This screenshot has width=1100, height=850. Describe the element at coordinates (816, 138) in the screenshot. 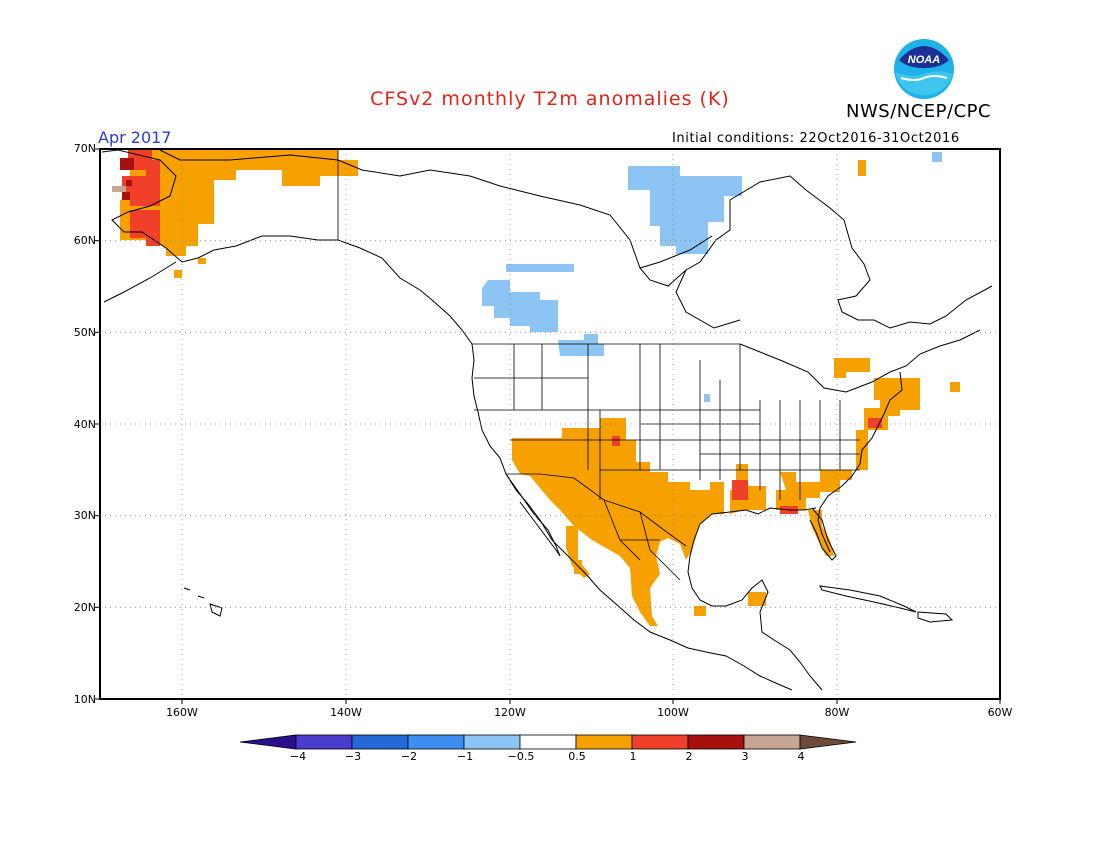

I see `initial-conditions-label: Initial conditions: 22Oct2016-31Oct2016` at that location.